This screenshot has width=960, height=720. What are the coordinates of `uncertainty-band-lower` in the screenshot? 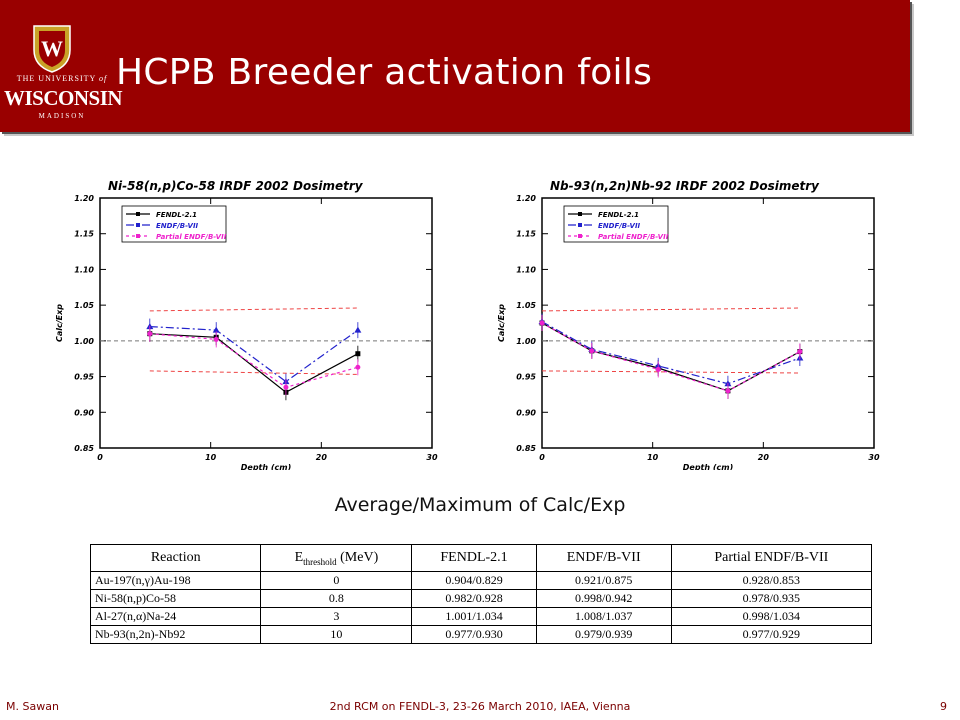 It's located at (253, 372).